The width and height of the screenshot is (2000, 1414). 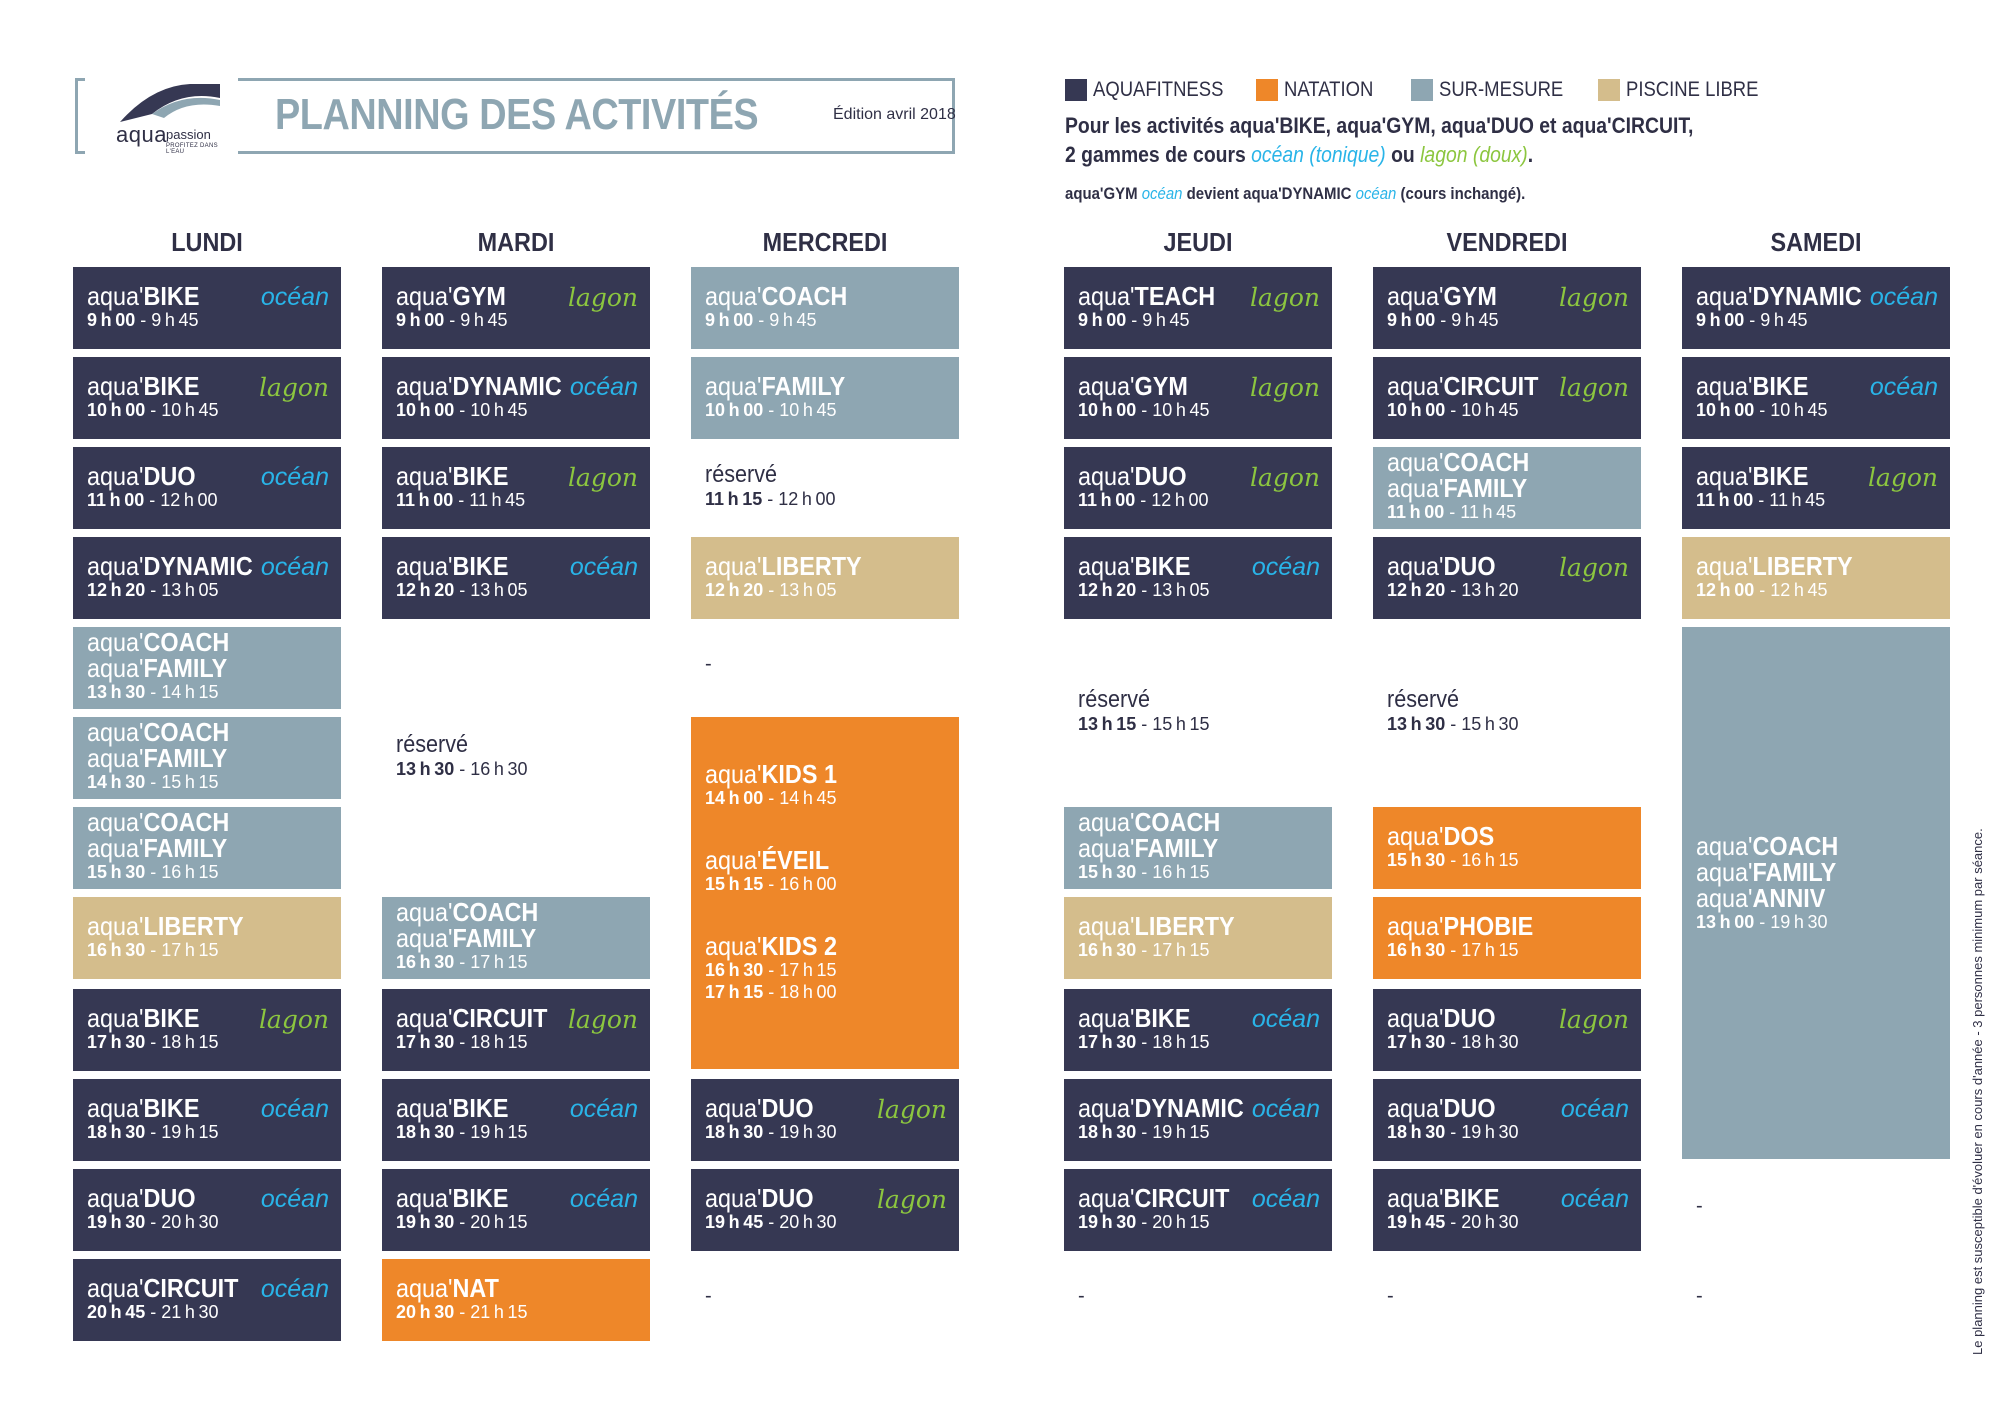 I want to click on time-end: 13 h 05, so click(x=1181, y=590).